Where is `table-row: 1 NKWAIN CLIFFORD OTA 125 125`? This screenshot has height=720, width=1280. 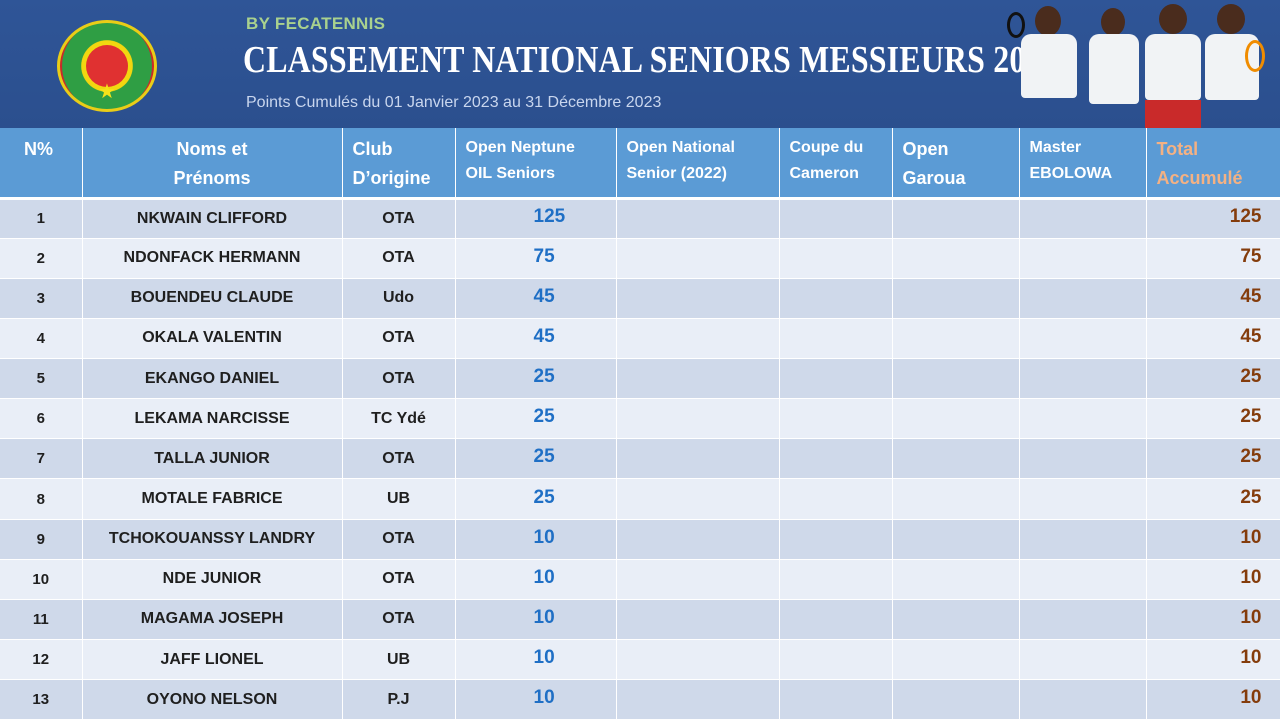
table-row: 1 NKWAIN CLIFFORD OTA 125 125 is located at coordinates (640, 218).